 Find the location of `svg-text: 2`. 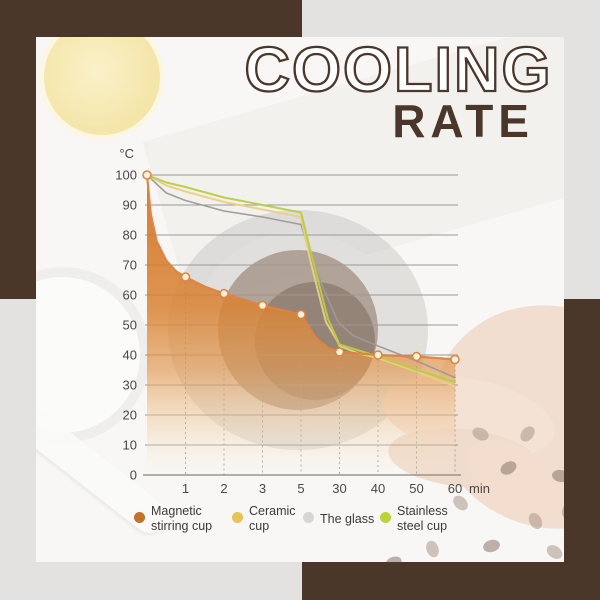

svg-text: 2 is located at coordinates (223, 488).